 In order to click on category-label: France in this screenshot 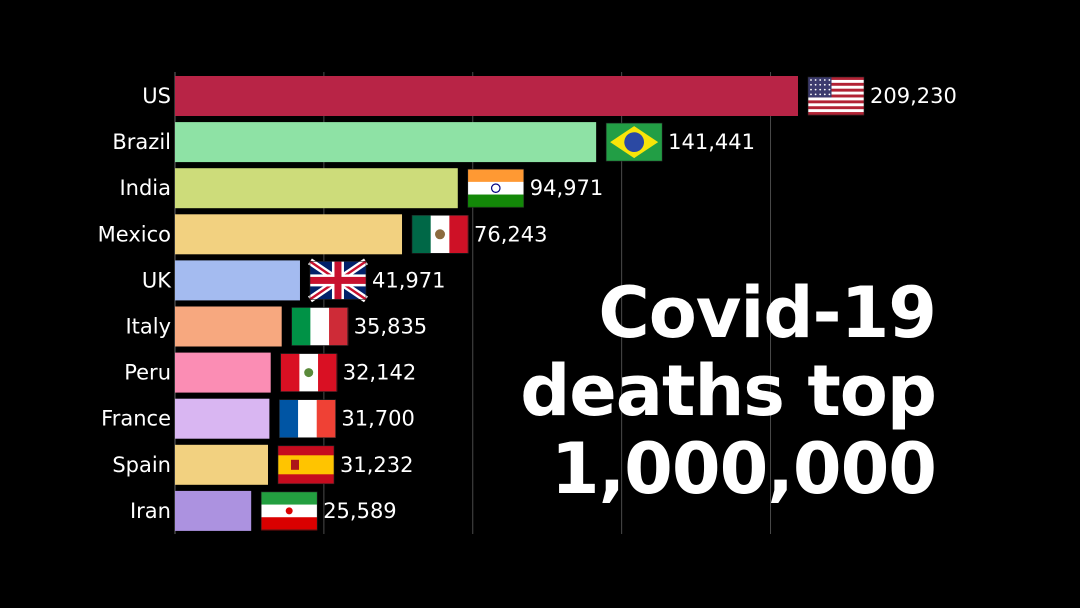, I will do `click(136, 419)`.